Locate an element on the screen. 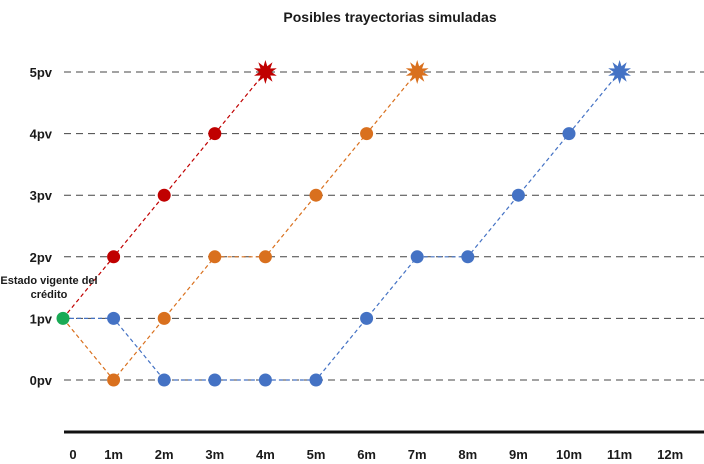 The image size is (704, 464). series-0-end-marker is located at coordinates (265, 72).